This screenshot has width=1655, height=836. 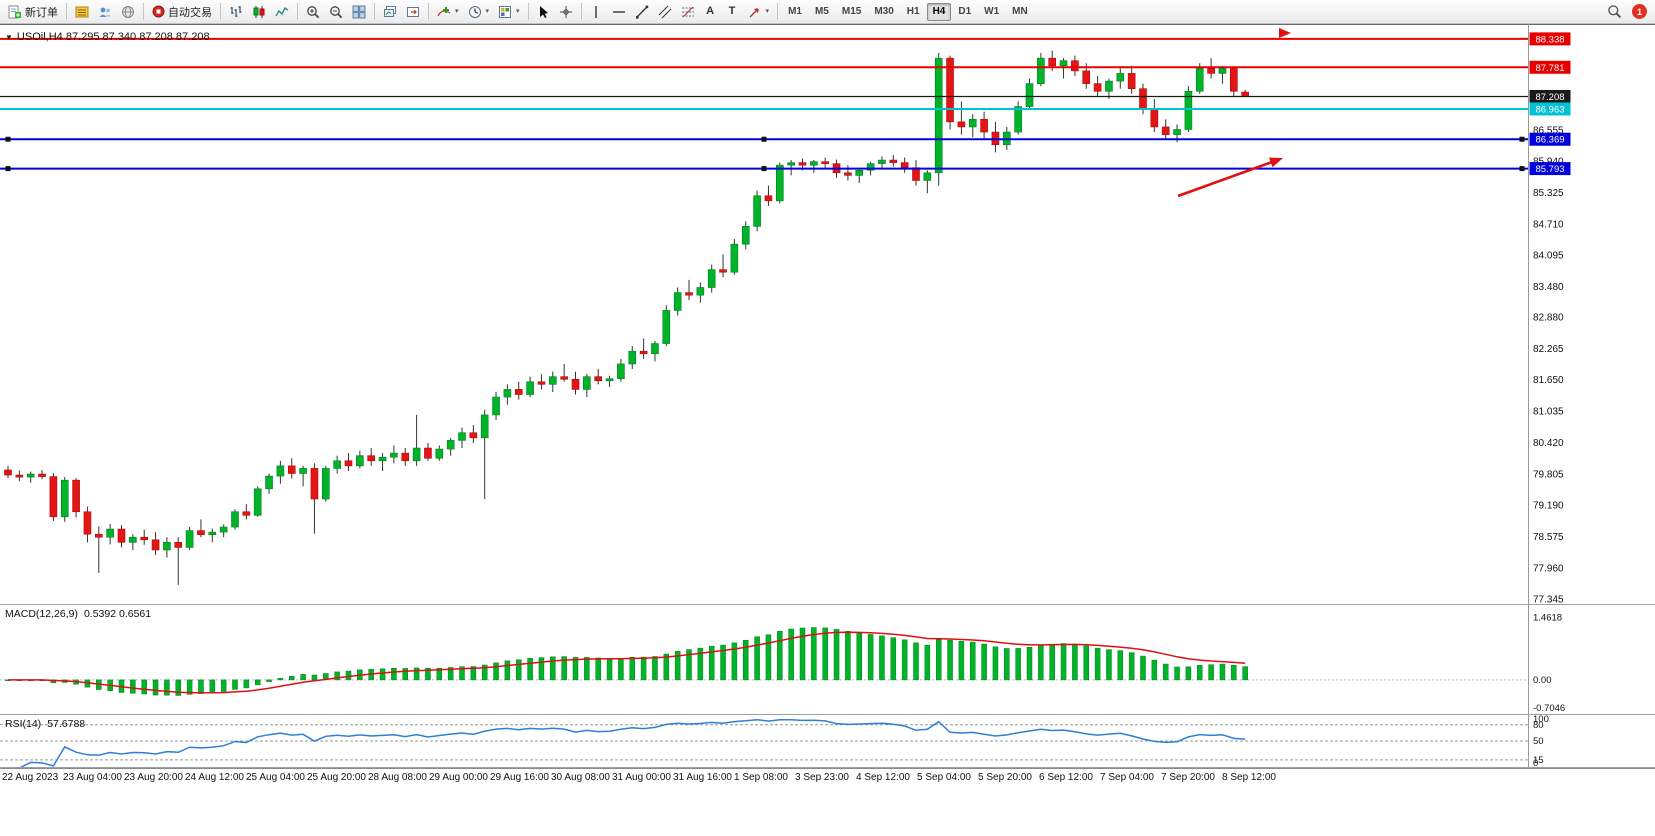 I want to click on symbol-dropdown-icon: ▼, so click(x=9, y=37).